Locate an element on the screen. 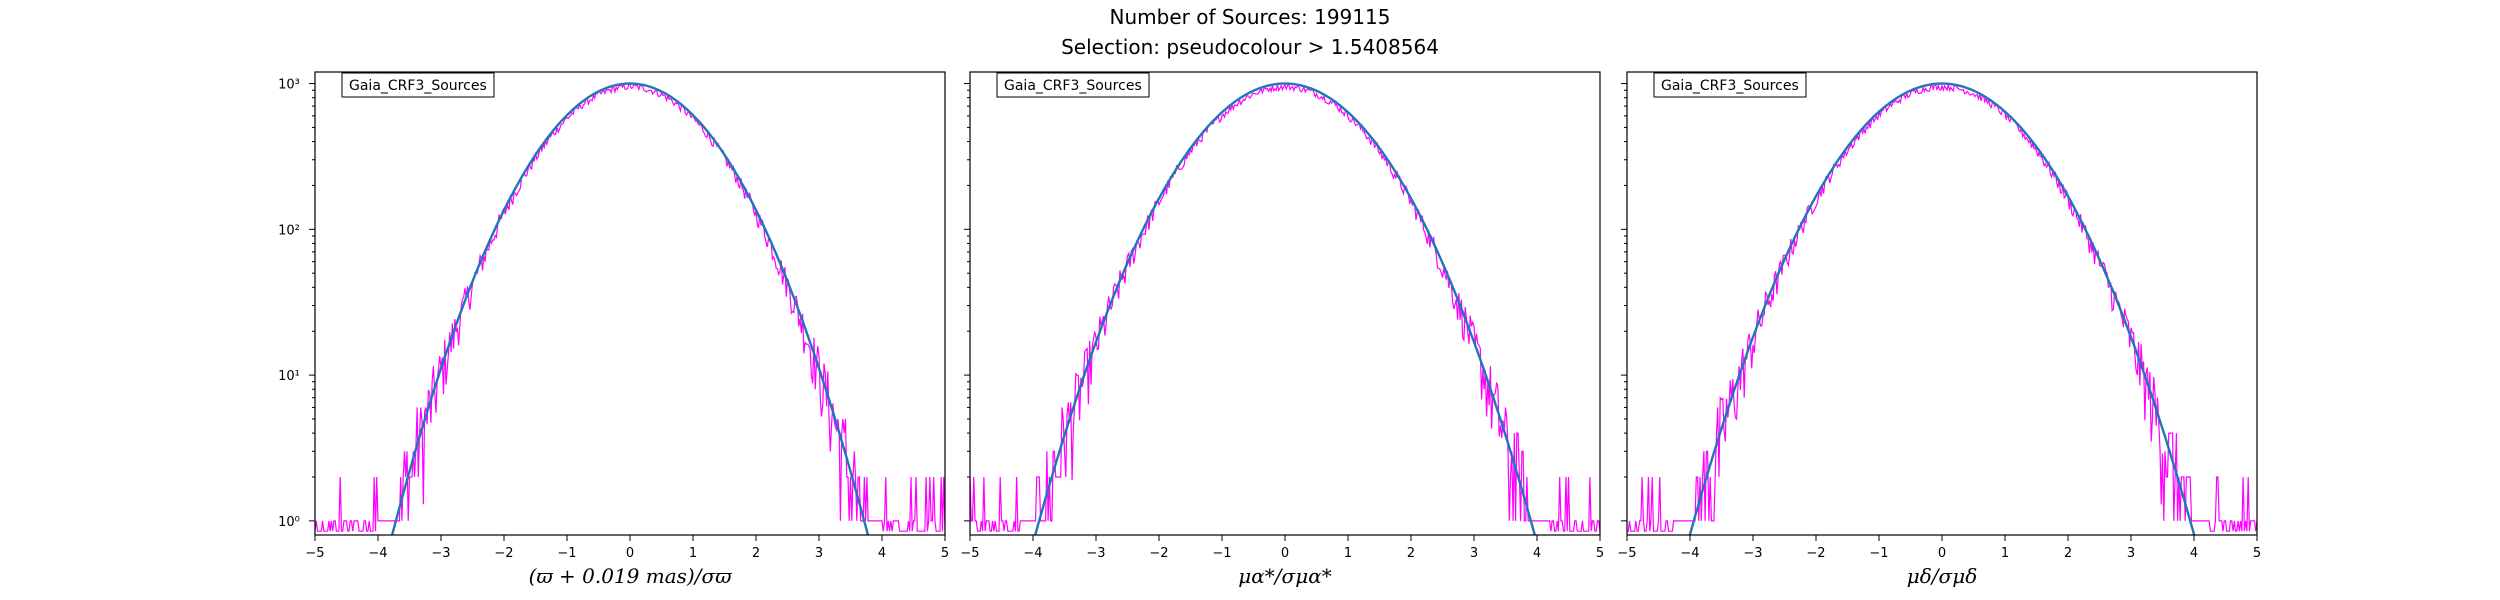 Image resolution: width=2500 pixels, height=600 pixels. y-tick-label: 10¹ is located at coordinates (289, 376).